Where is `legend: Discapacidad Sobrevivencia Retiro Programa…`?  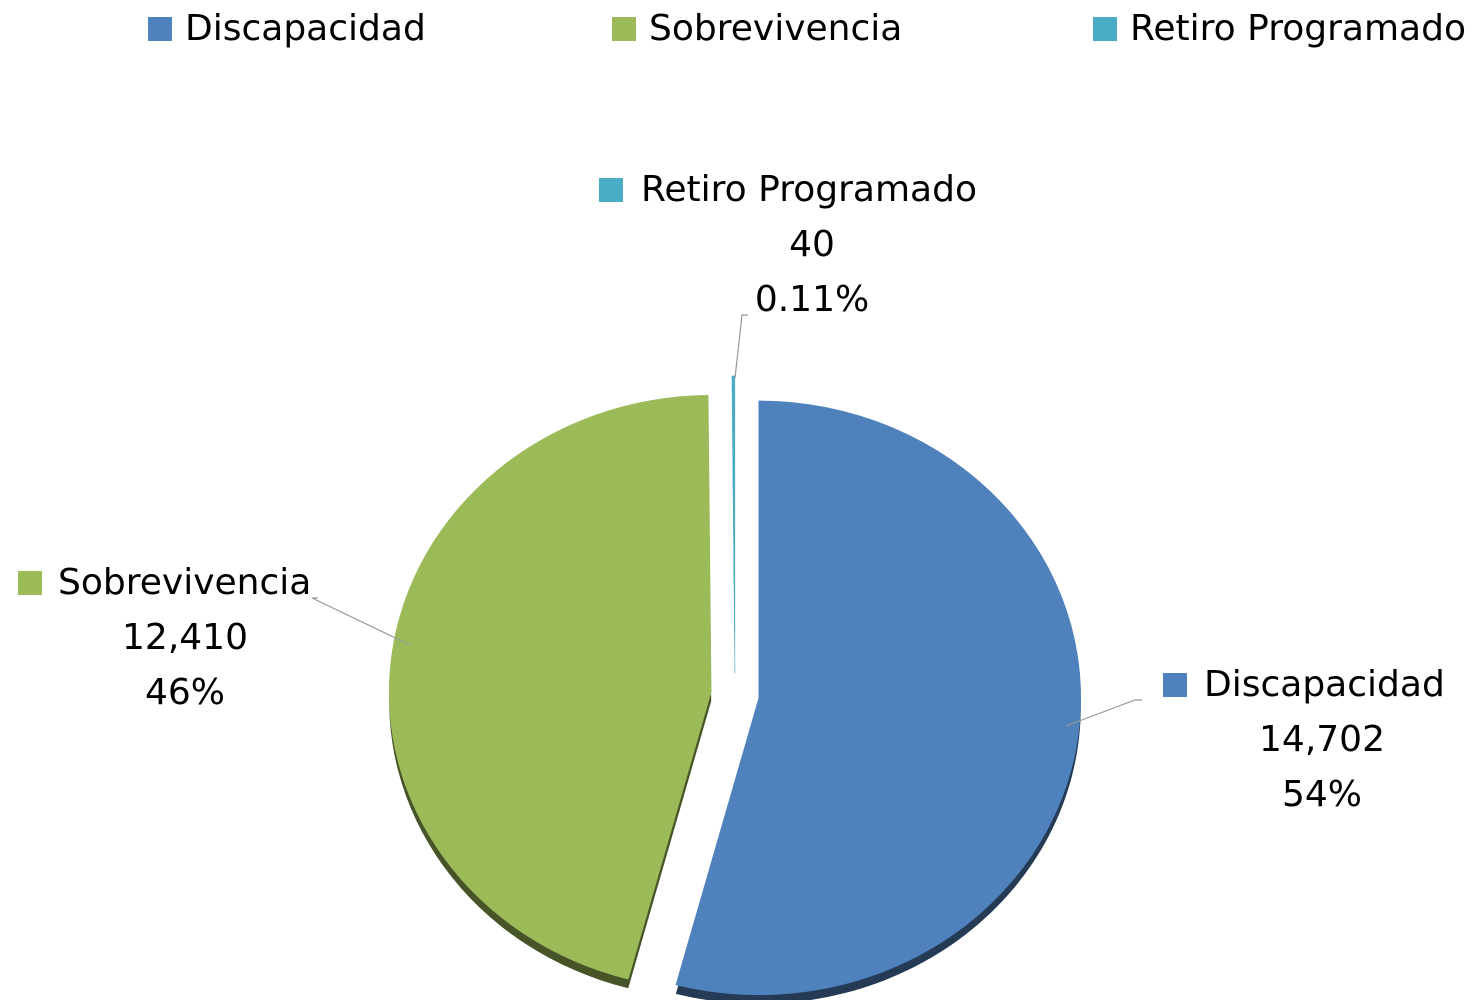 legend: Discapacidad Sobrevivencia Retiro Programa… is located at coordinates (807, 28).